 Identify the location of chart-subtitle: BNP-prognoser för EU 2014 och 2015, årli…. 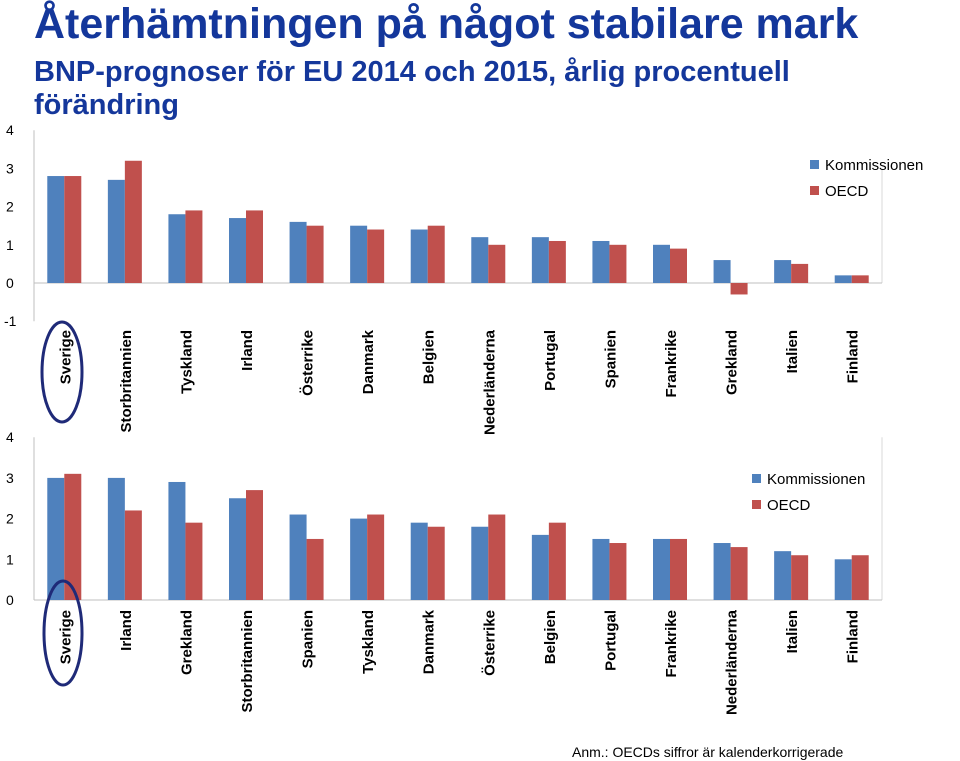
(412, 88).